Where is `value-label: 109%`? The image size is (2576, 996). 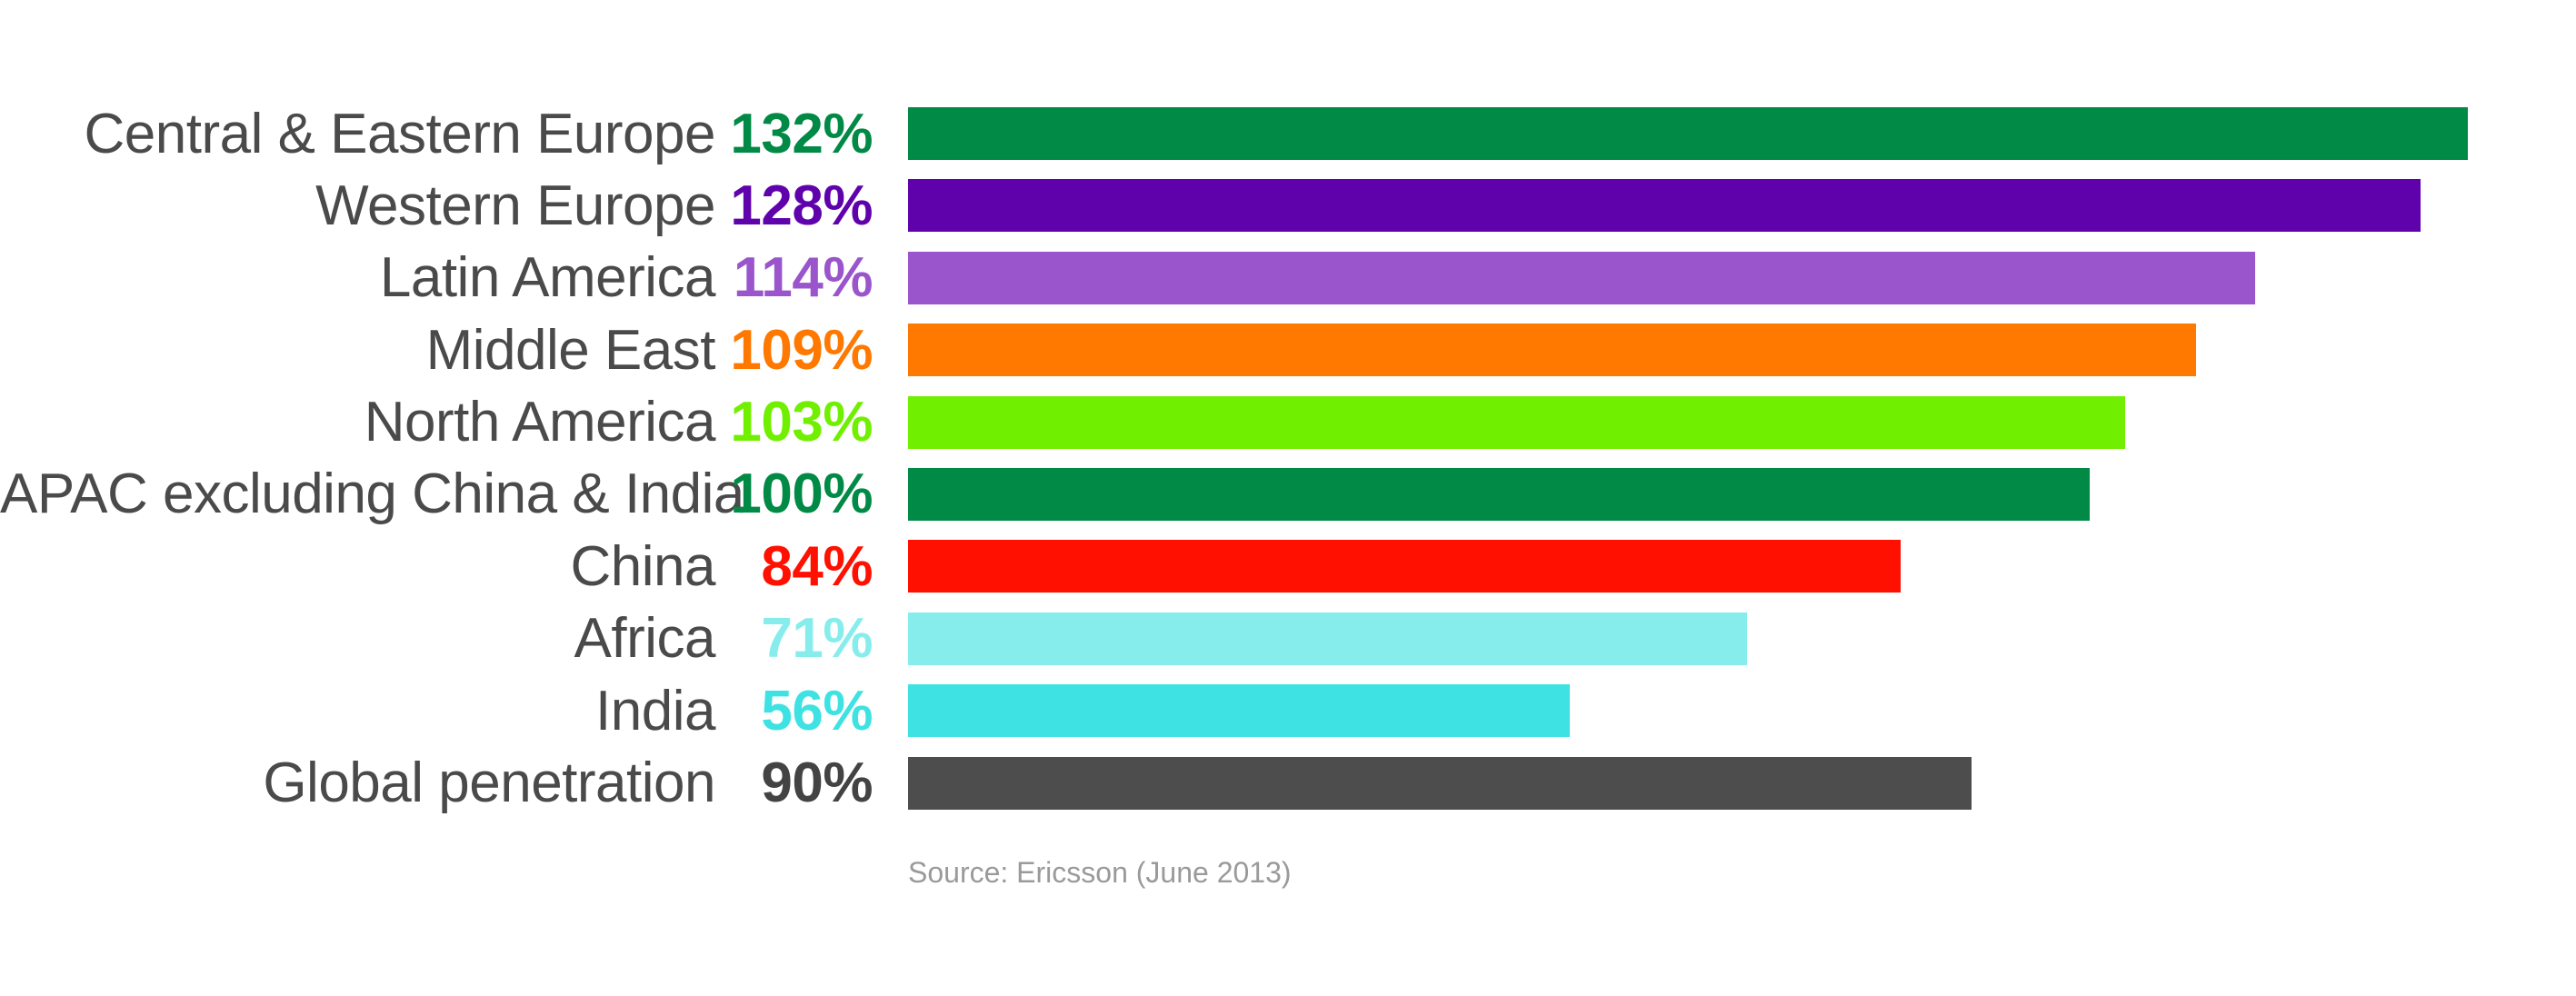
value-label: 109% is located at coordinates (801, 350).